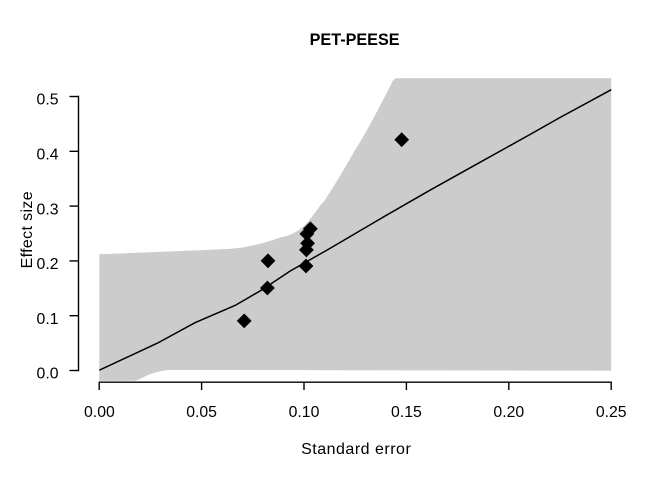 The width and height of the screenshot is (672, 480). What do you see at coordinates (611, 412) in the screenshot?
I see `svg-text: 0.25` at bounding box center [611, 412].